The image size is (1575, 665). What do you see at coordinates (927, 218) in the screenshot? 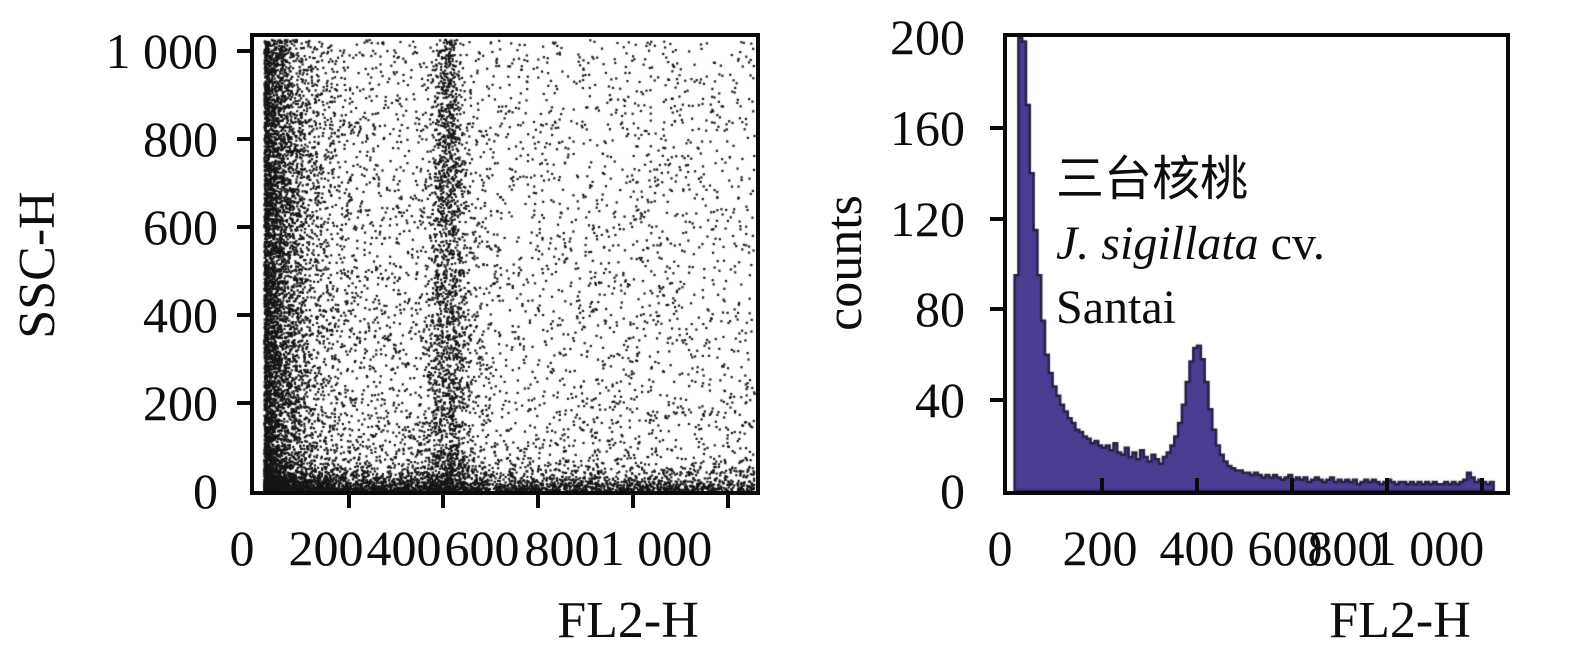
I see `y-tick-label: 120` at bounding box center [927, 218].